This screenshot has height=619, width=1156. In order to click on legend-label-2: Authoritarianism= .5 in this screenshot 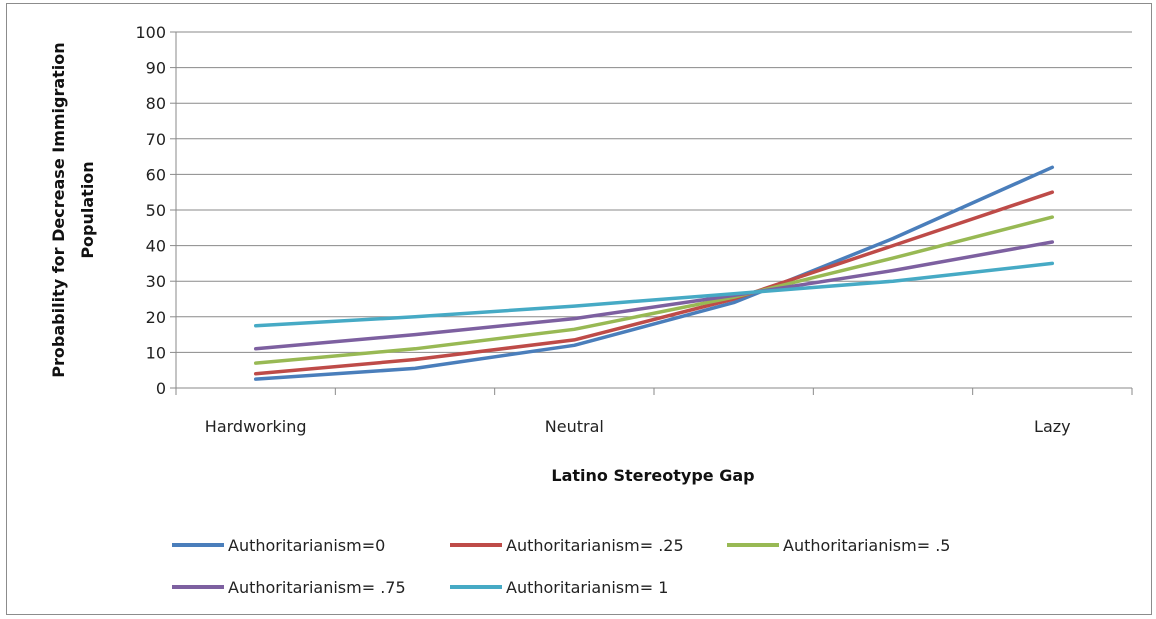, I will do `click(866, 545)`.